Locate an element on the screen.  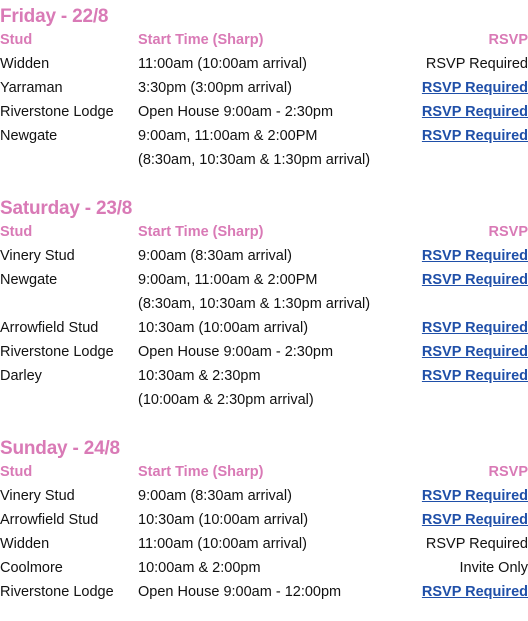
stud-name: Coolmore is located at coordinates (31, 568).